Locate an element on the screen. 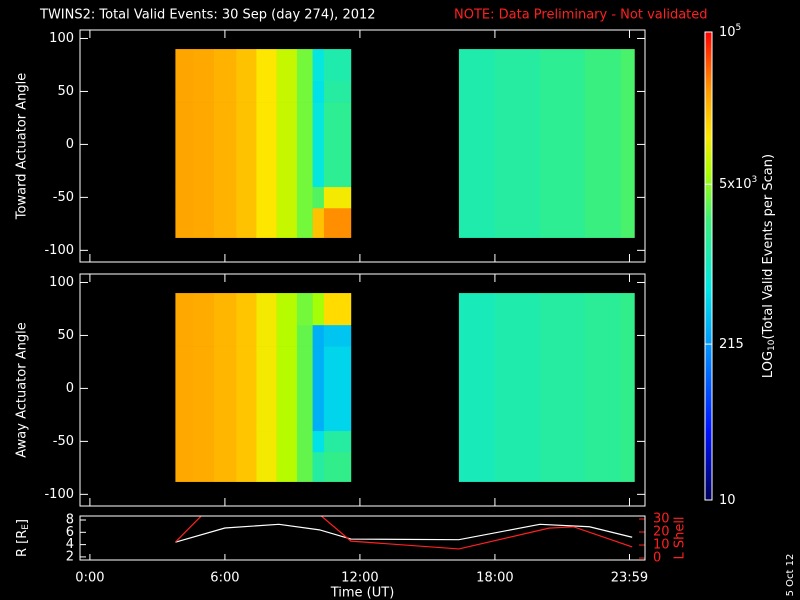 This screenshot has width=800, height=600. y-label-sub: E is located at coordinates (26, 527).